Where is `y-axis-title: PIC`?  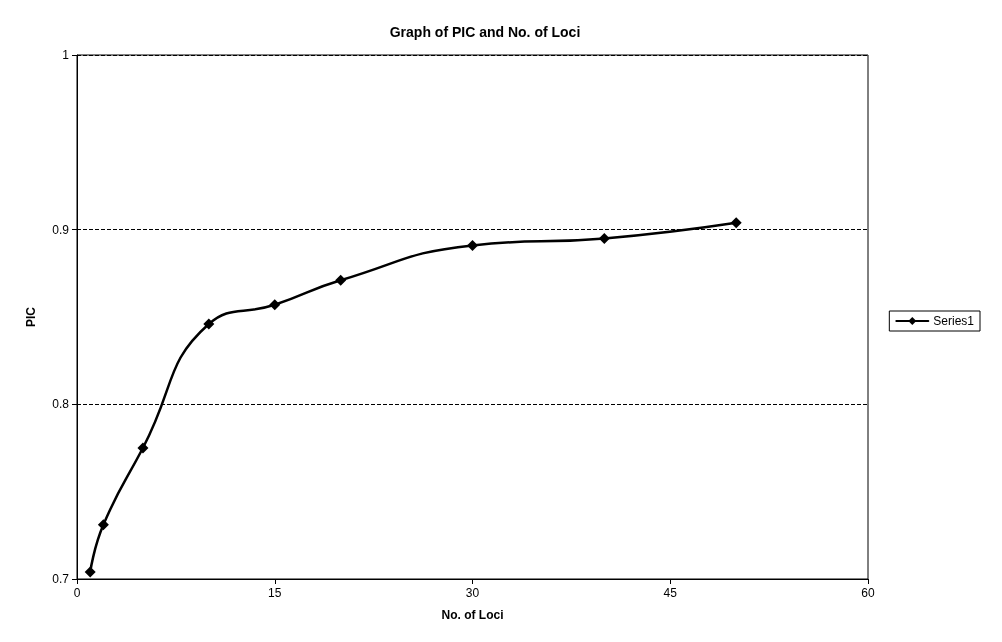
y-axis-title: PIC is located at coordinates (31, 317).